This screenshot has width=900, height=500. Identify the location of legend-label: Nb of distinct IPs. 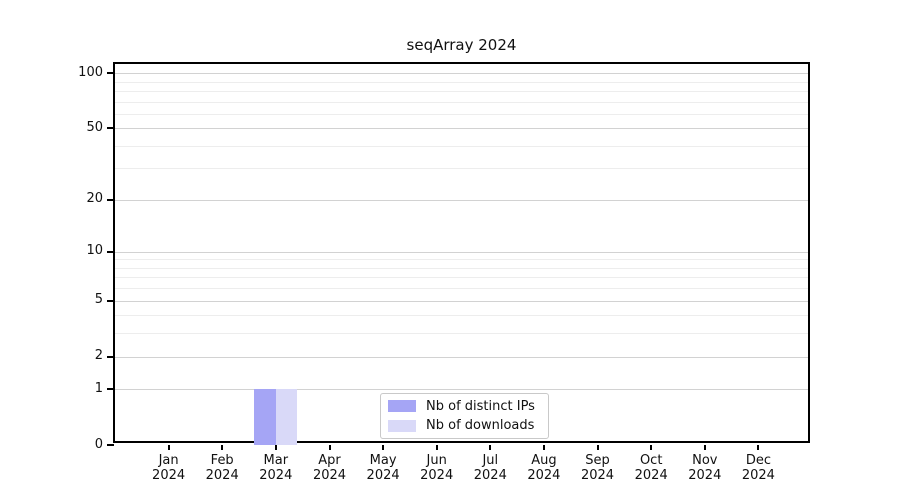
(480, 406).